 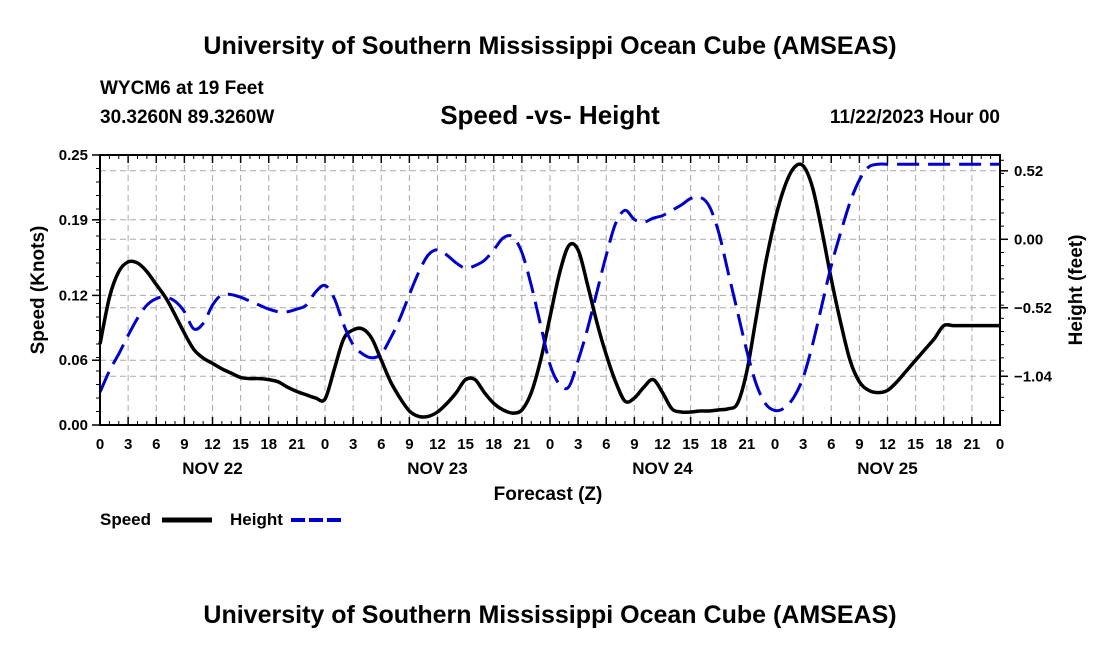 I want to click on y2-tick-label: −0.52, so click(x=1033, y=308).